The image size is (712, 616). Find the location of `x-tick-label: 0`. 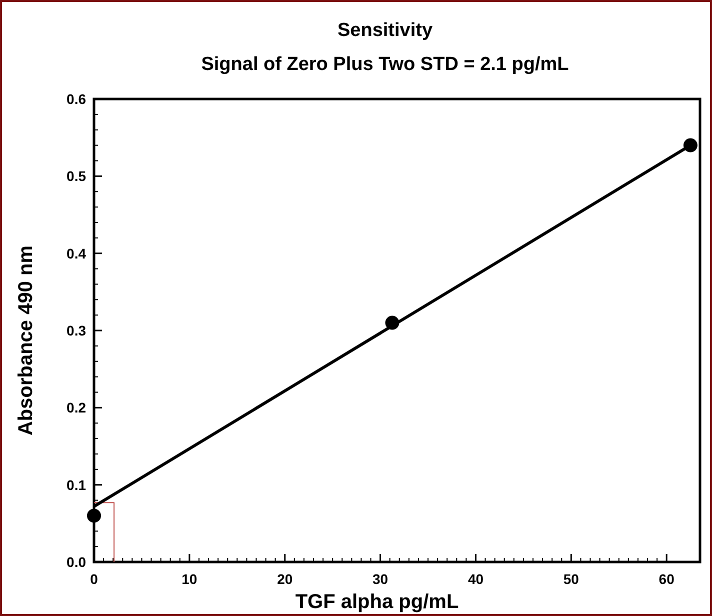

x-tick-label: 0 is located at coordinates (94, 579).